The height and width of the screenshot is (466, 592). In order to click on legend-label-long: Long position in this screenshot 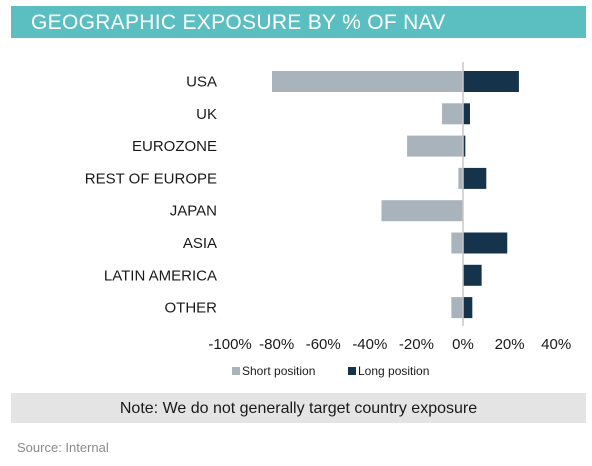, I will do `click(393, 371)`.